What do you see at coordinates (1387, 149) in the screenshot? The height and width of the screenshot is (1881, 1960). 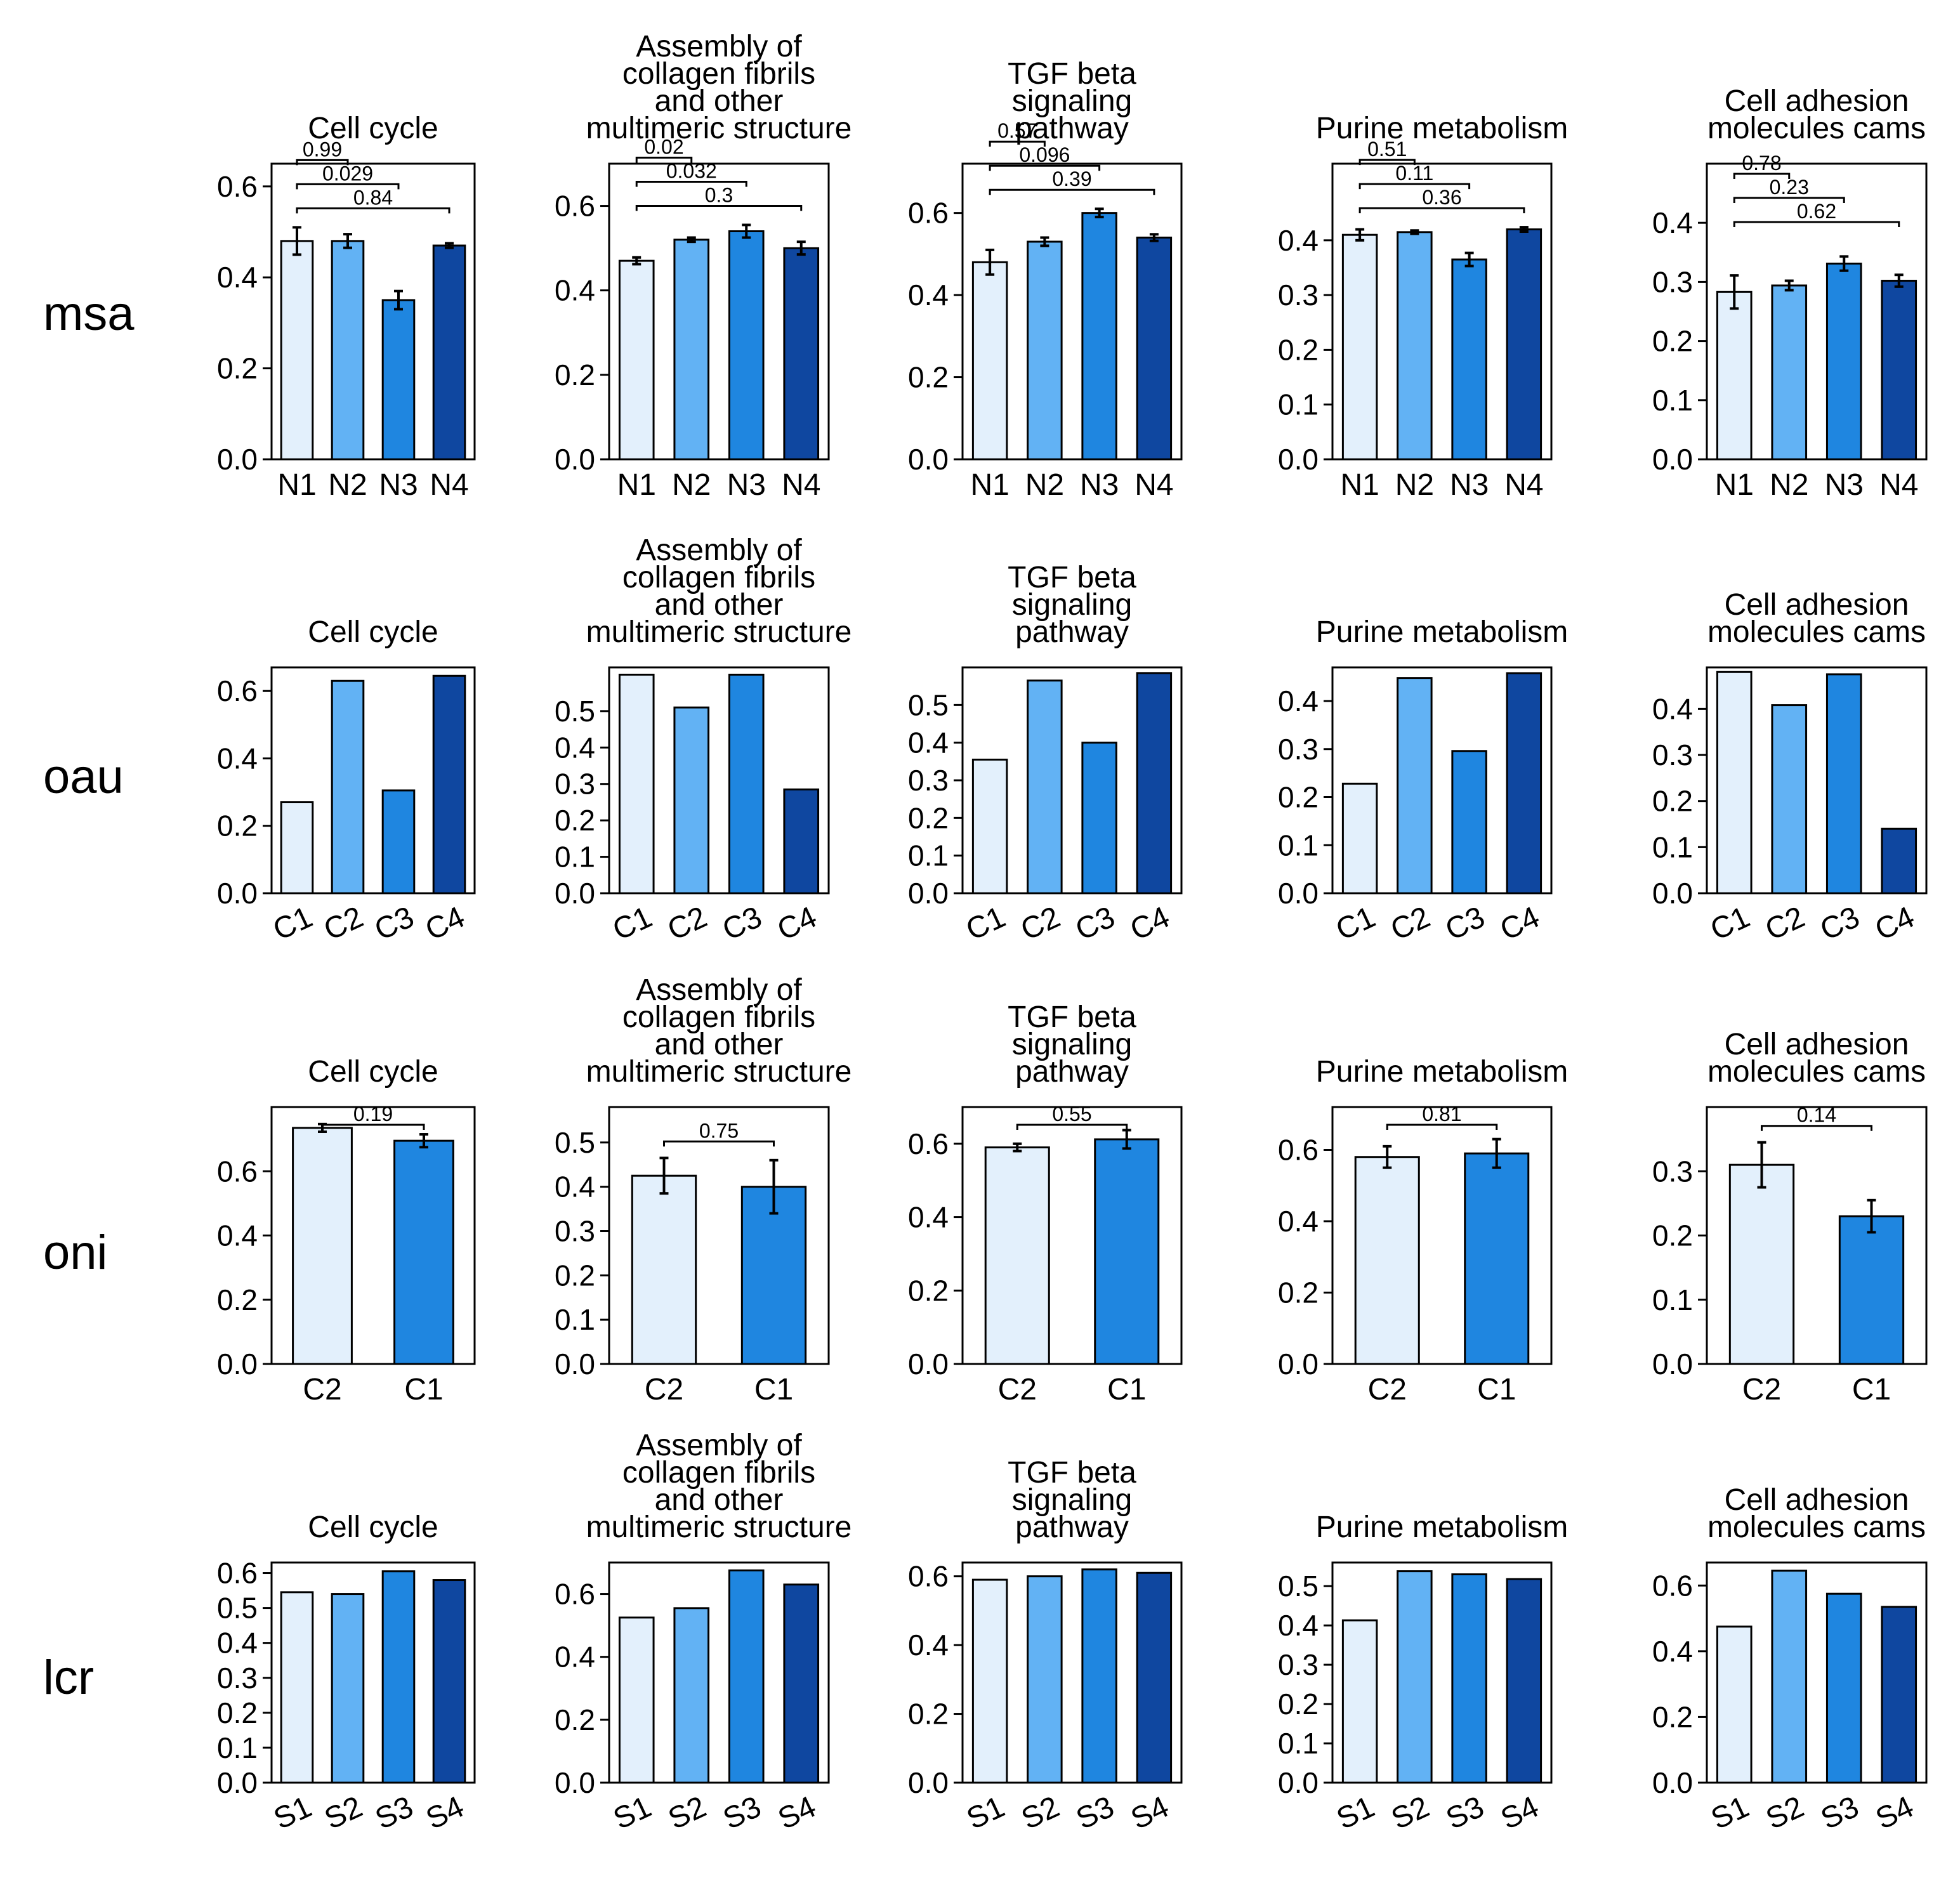 I see `p-value-label: 0.51` at bounding box center [1387, 149].